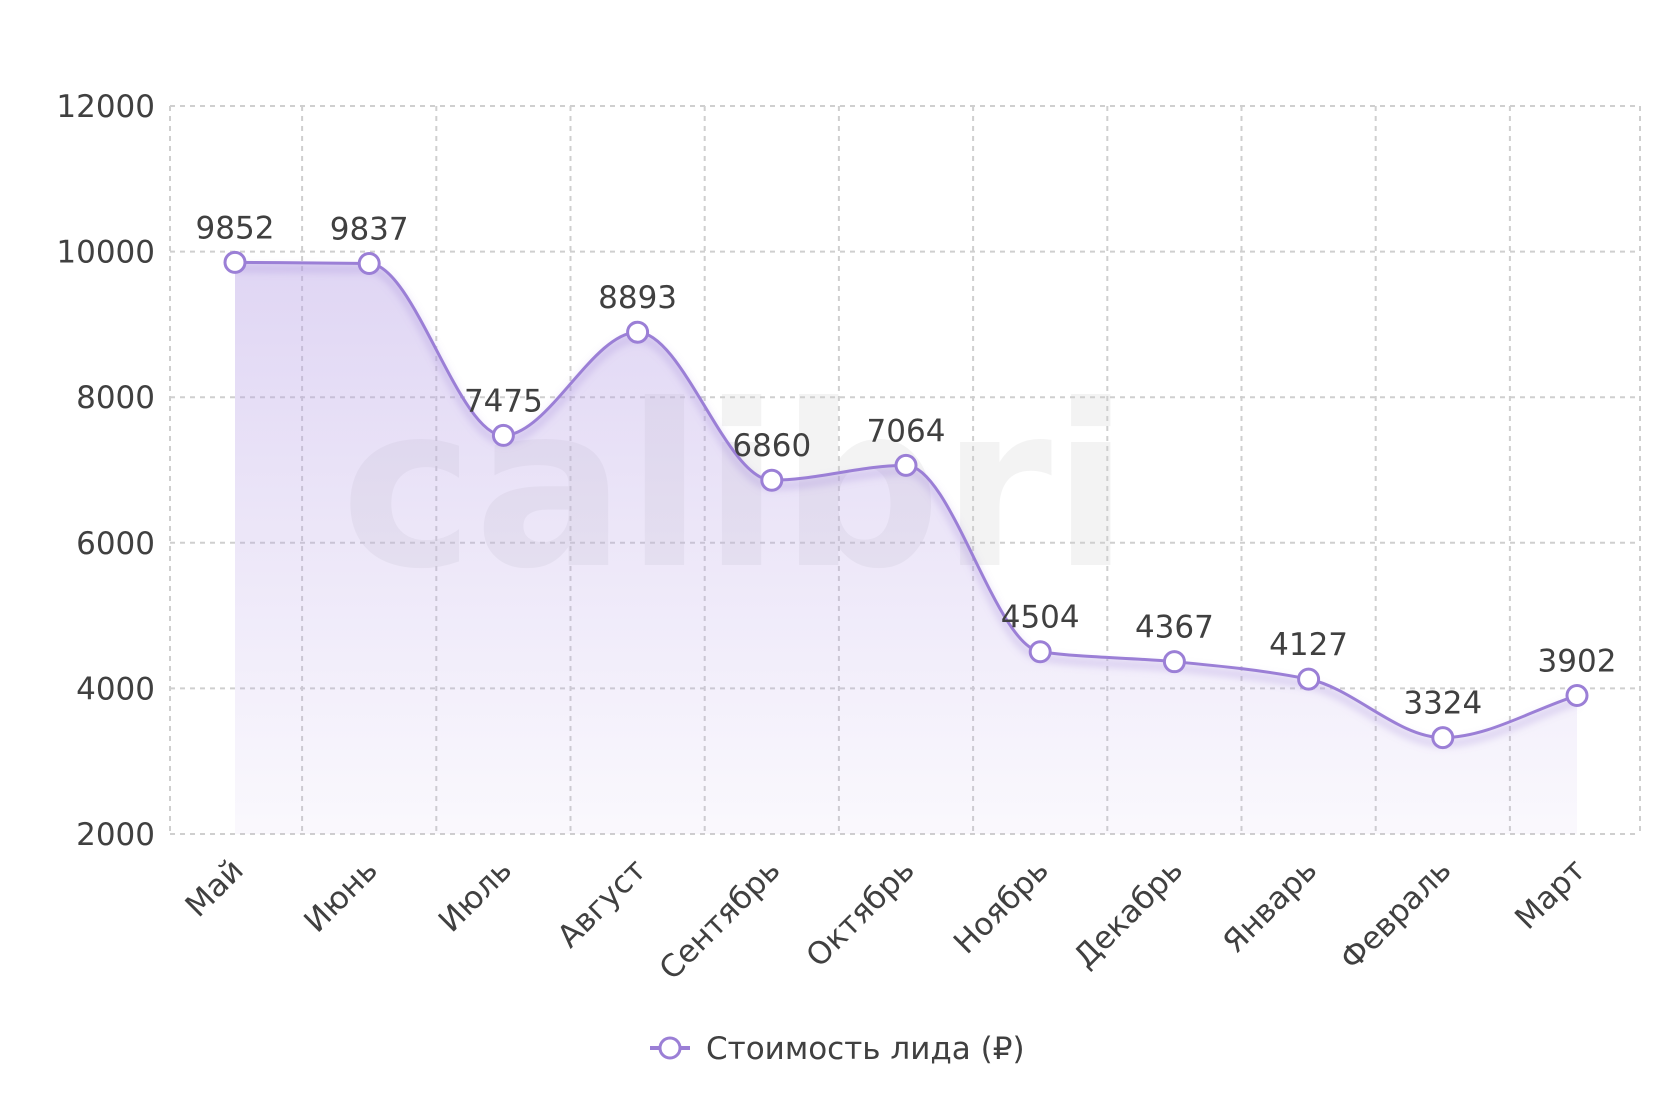 The height and width of the screenshot is (1120, 1680). What do you see at coordinates (906, 431) in the screenshot?
I see `data-label: 7064` at bounding box center [906, 431].